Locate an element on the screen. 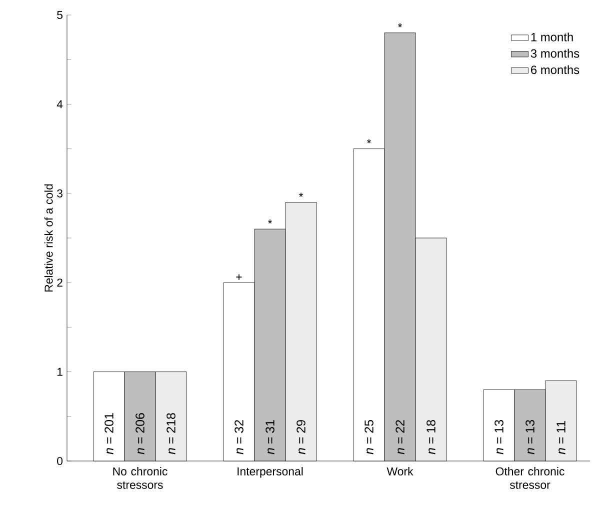 This screenshot has width=601, height=520. annotation: n = 18 is located at coordinates (431, 437).